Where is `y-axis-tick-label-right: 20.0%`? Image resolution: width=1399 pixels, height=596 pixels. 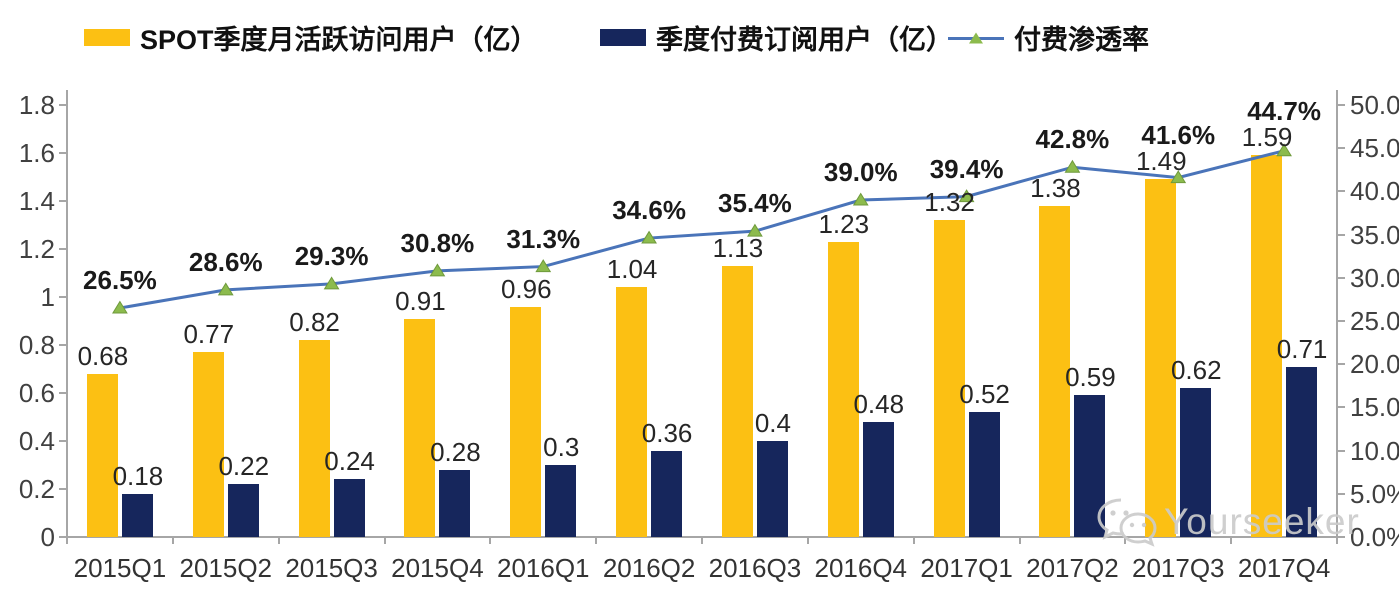 y-axis-tick-label-right: 20.0% is located at coordinates (1374, 364).